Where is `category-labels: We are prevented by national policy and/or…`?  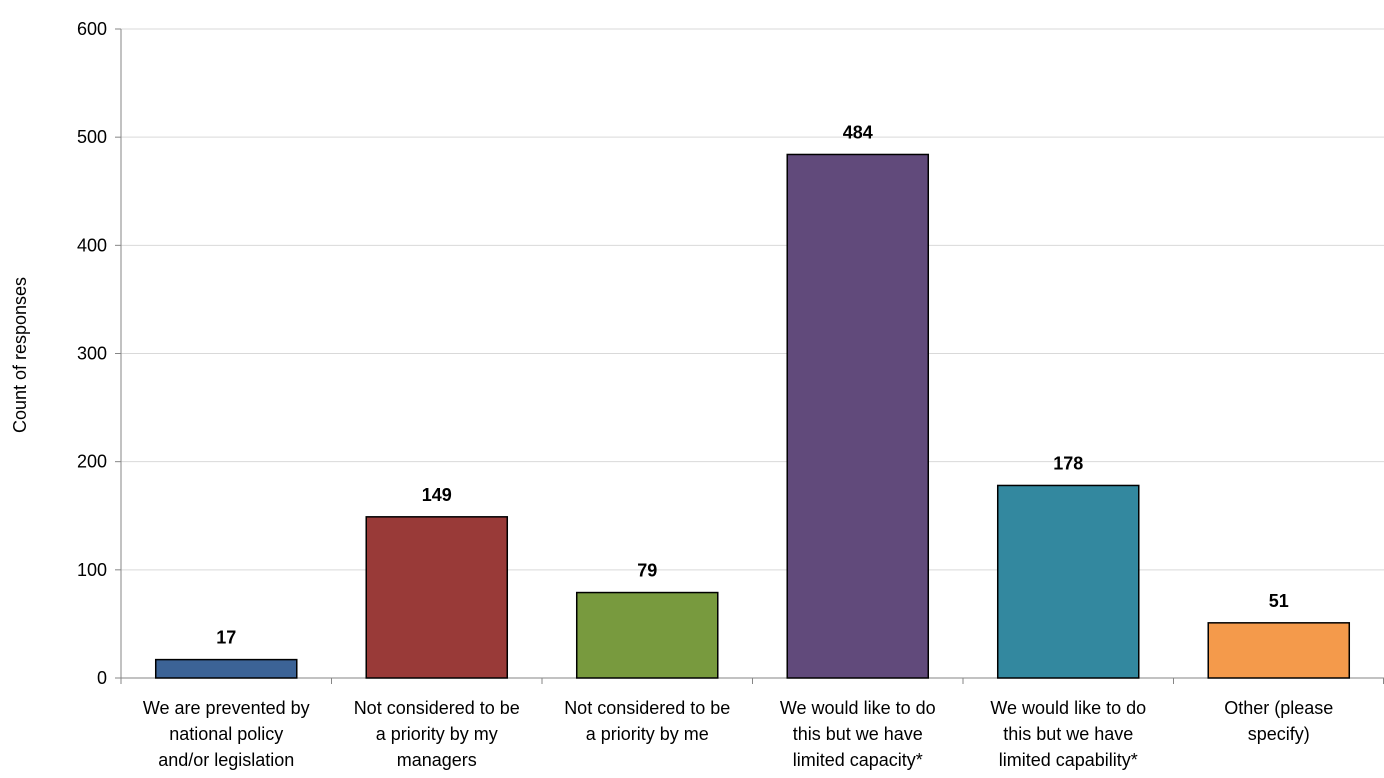
category-labels: We are prevented by national policy and/or… is located at coordinates (738, 734).